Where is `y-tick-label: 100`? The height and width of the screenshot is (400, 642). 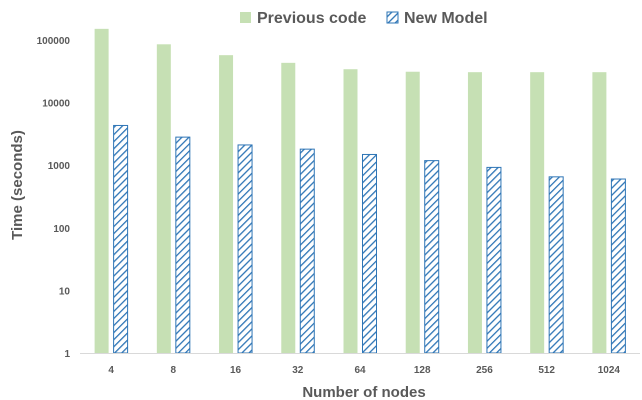
y-tick-label: 100 is located at coordinates (61, 229).